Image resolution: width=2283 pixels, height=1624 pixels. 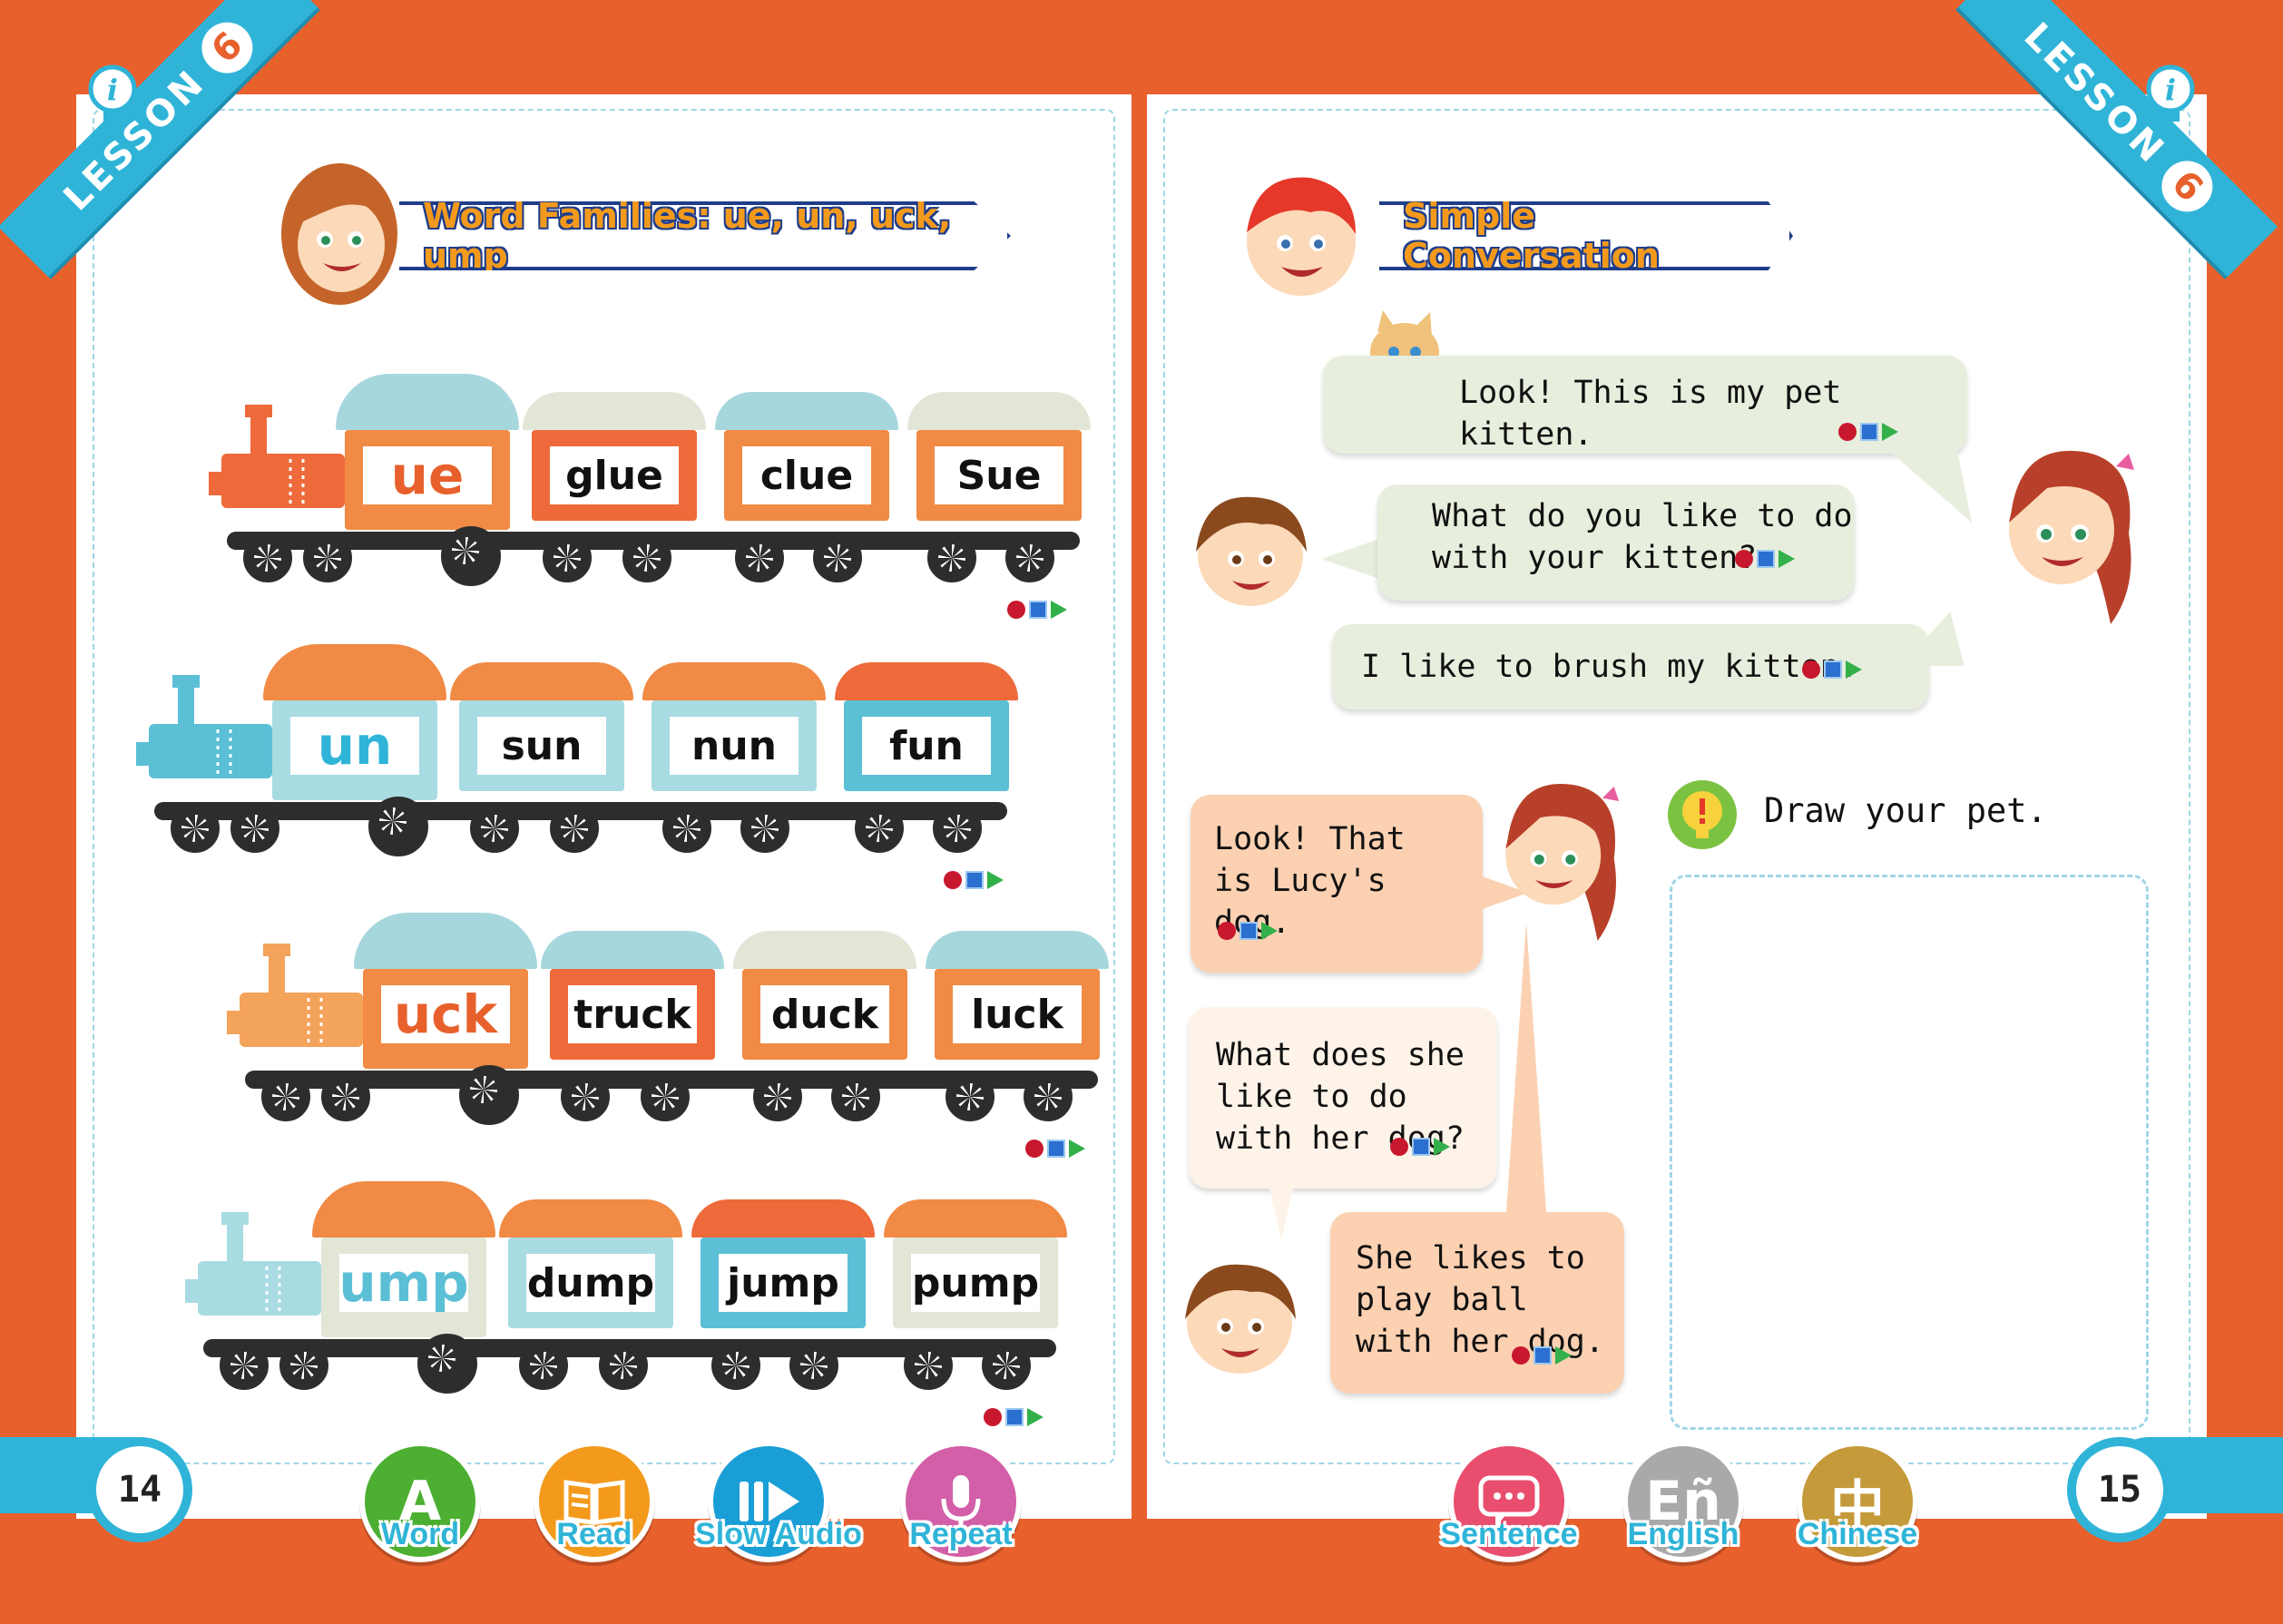 I want to click on word-label: dump, so click(x=590, y=1283).